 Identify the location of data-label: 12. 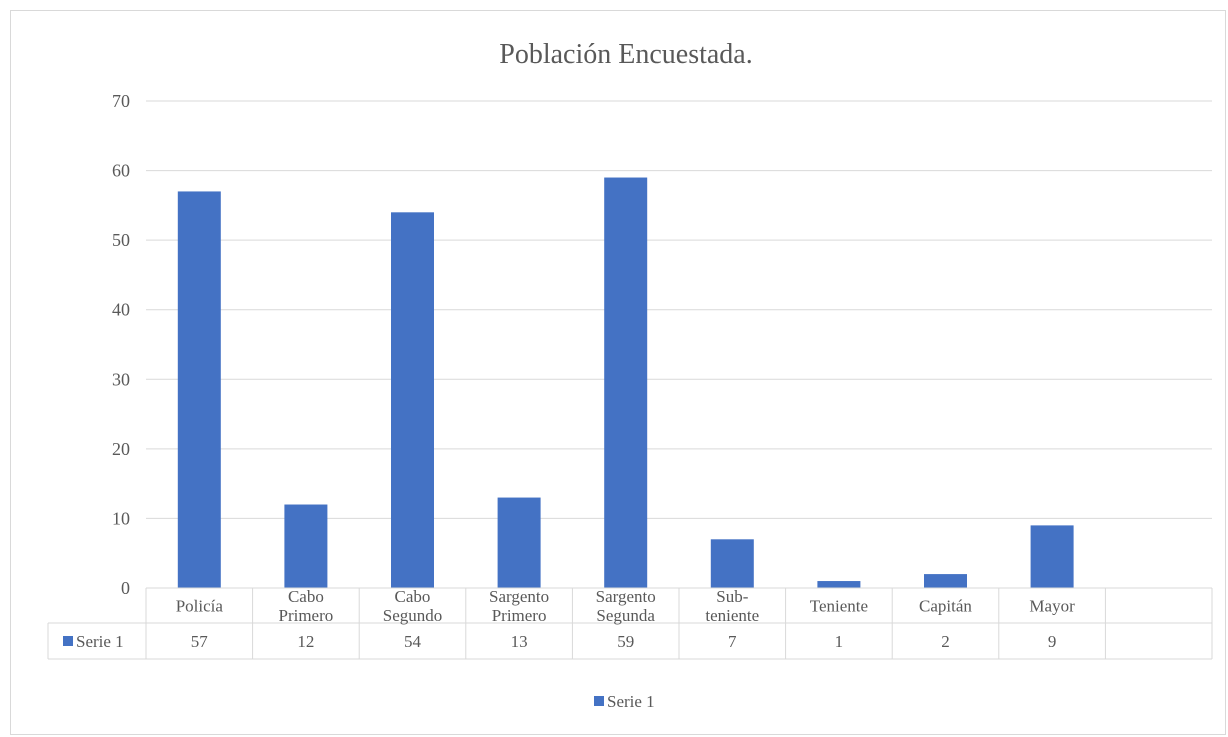
(305, 641).